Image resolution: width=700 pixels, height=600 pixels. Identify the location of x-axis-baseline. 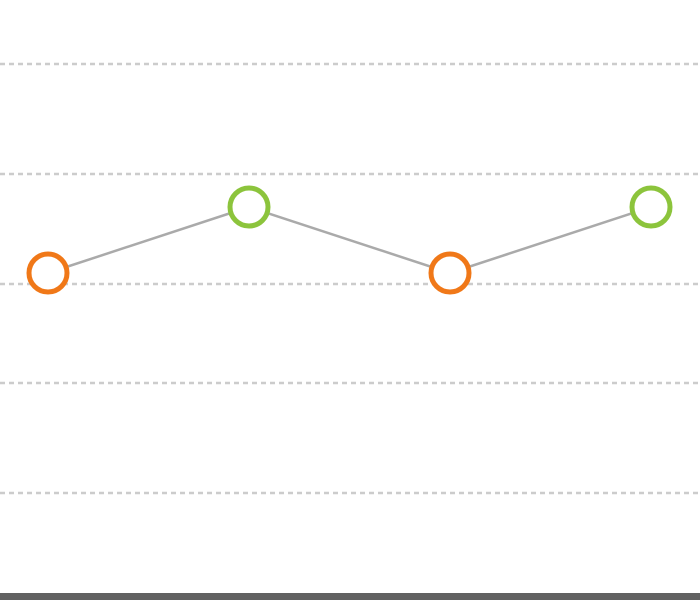
(350, 596).